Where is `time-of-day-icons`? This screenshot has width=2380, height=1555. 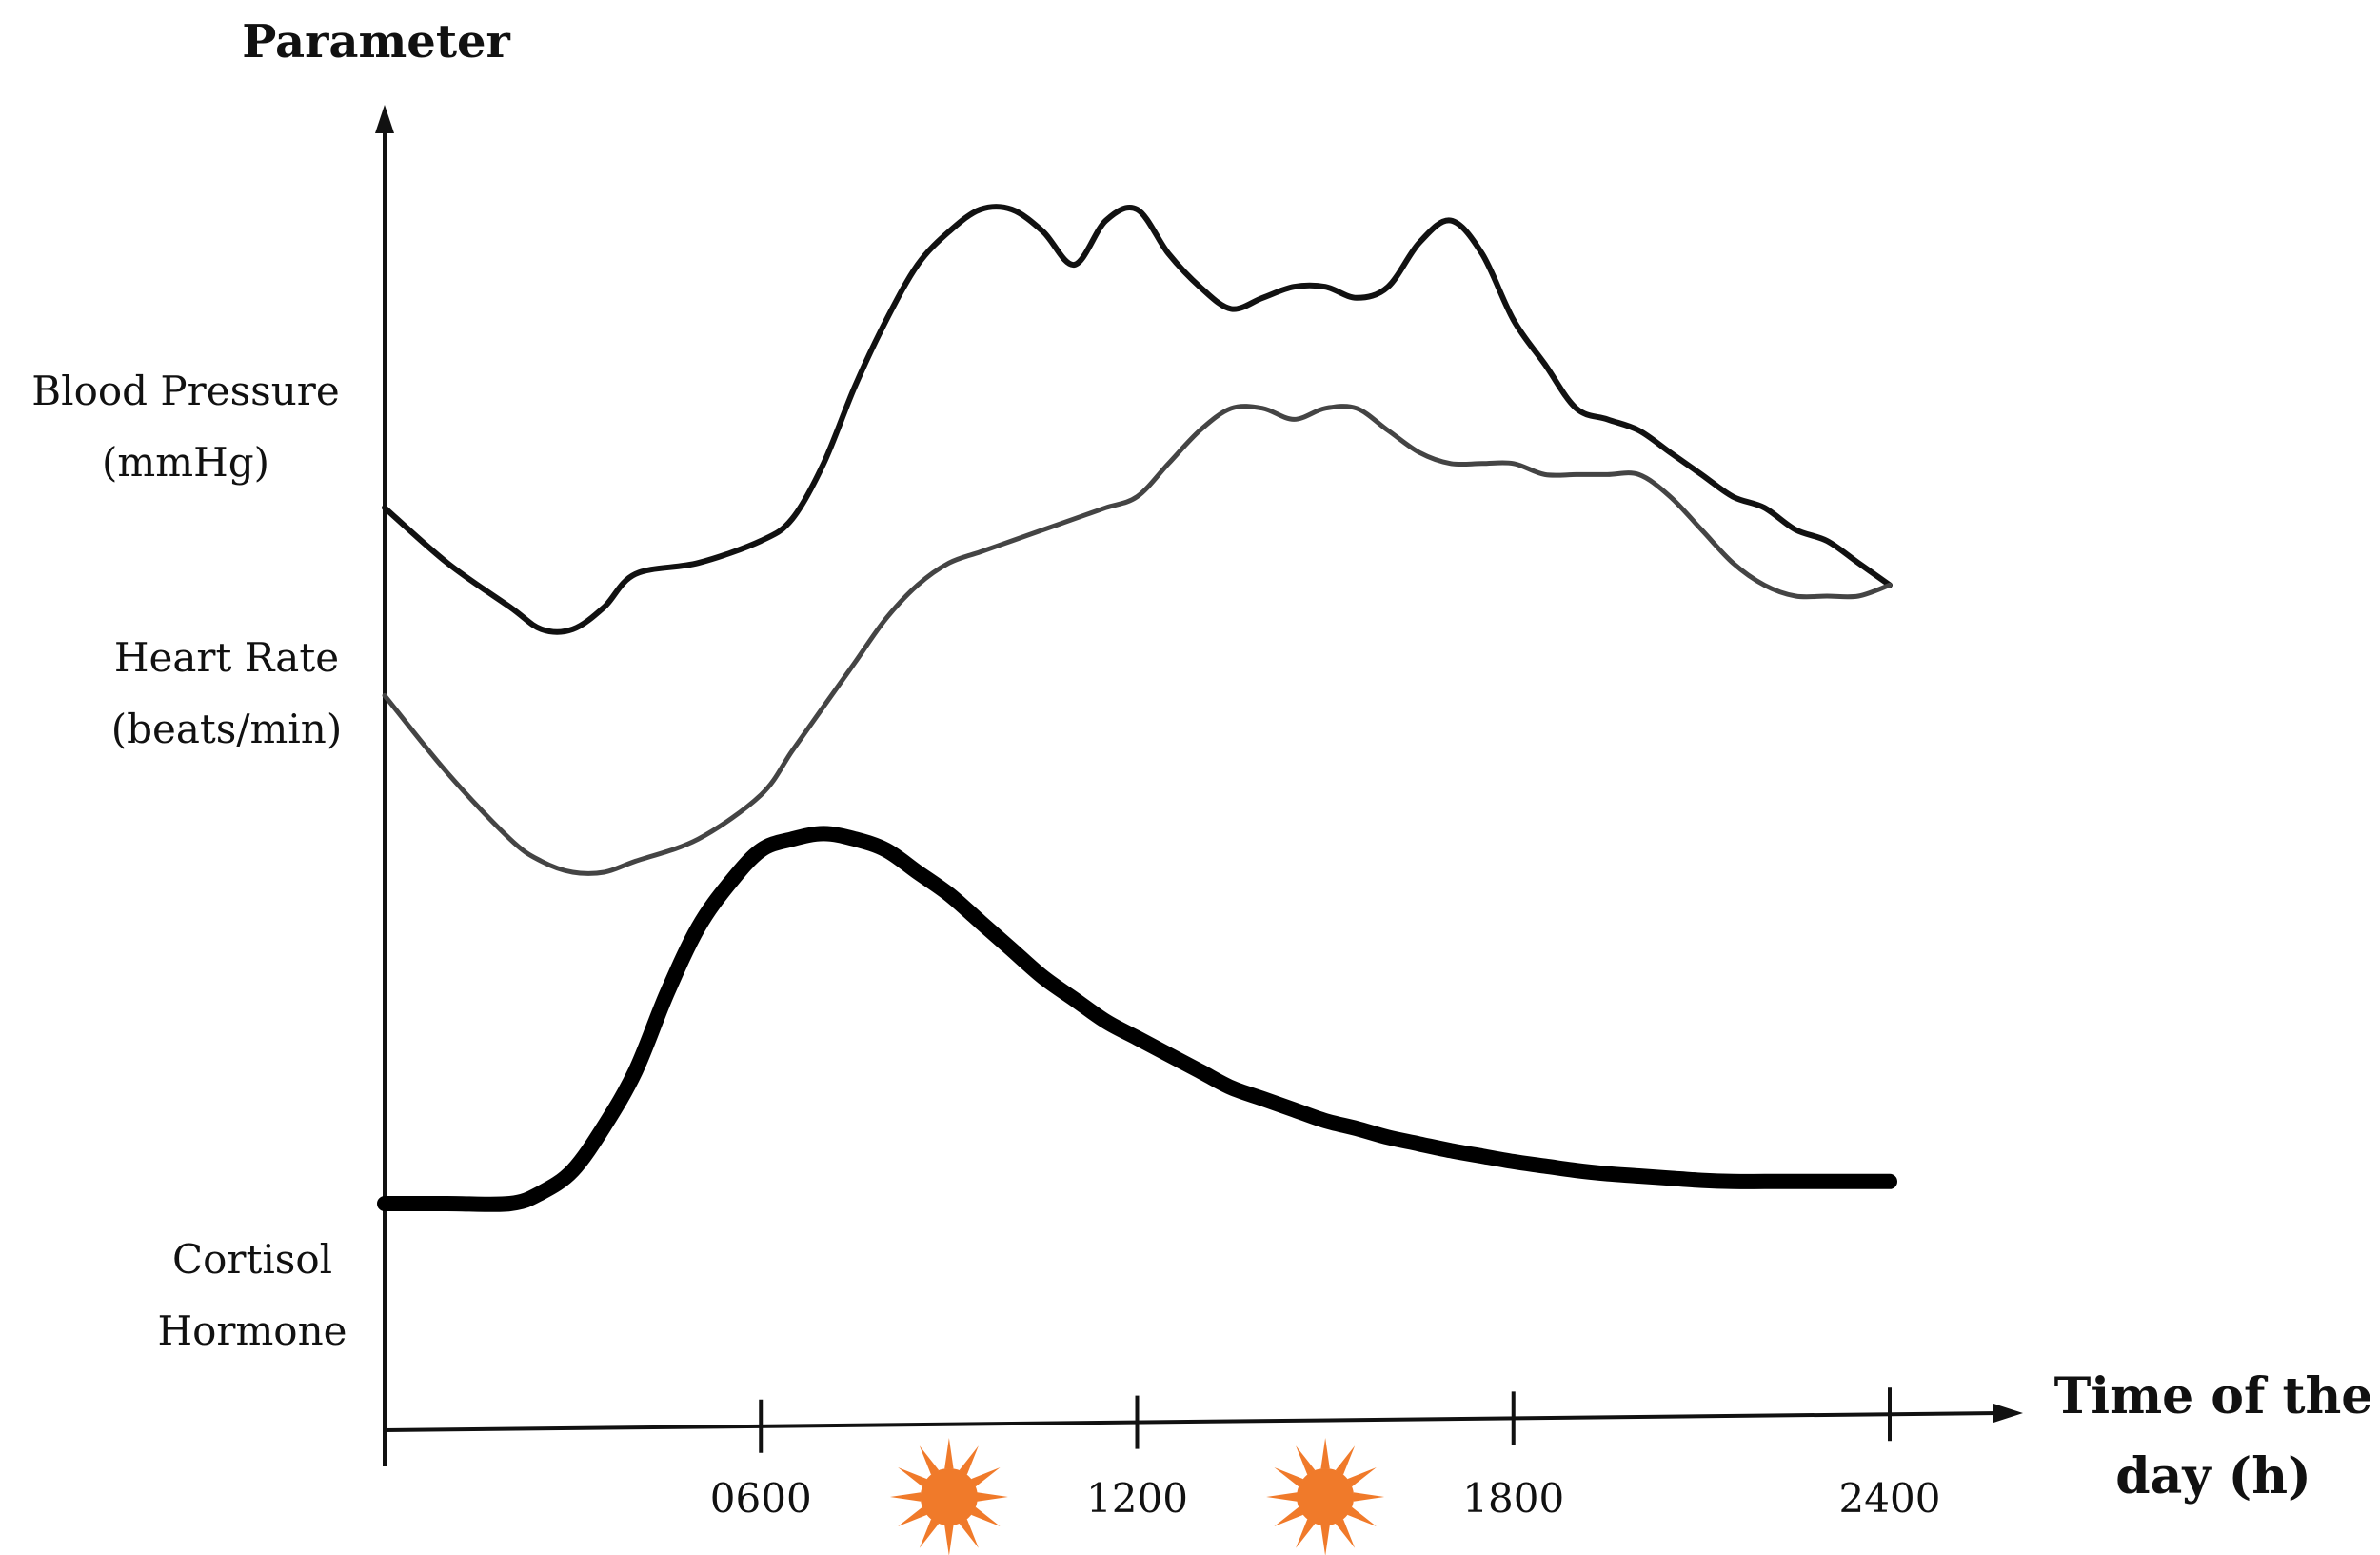 time-of-day-icons is located at coordinates (1140, 1497).